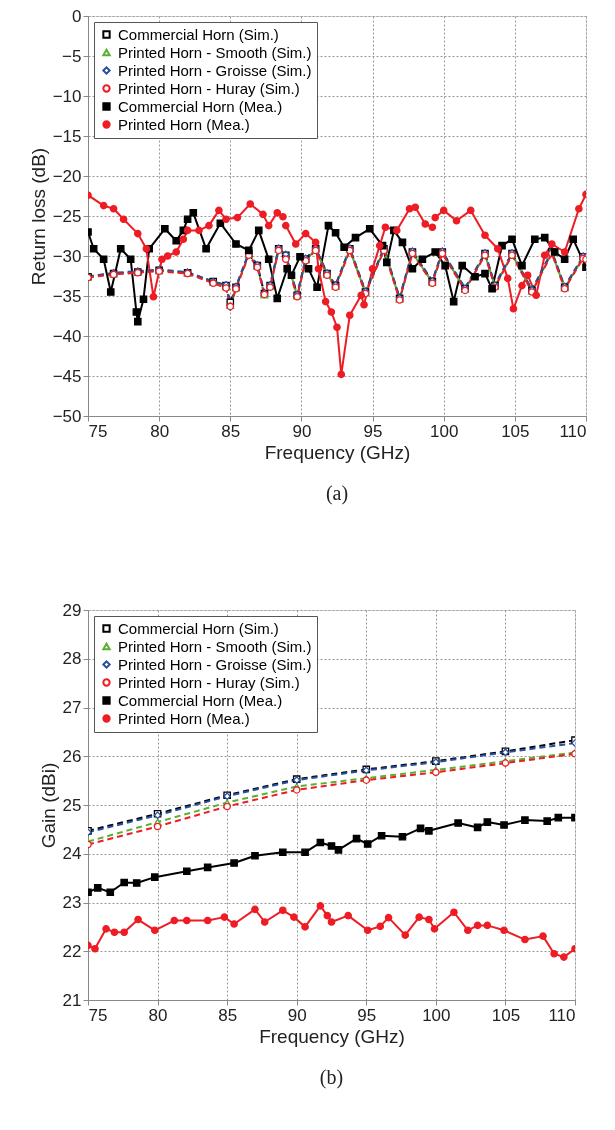  Describe the element at coordinates (72, 805) in the screenshot. I see `y-tick-label: 25` at that location.